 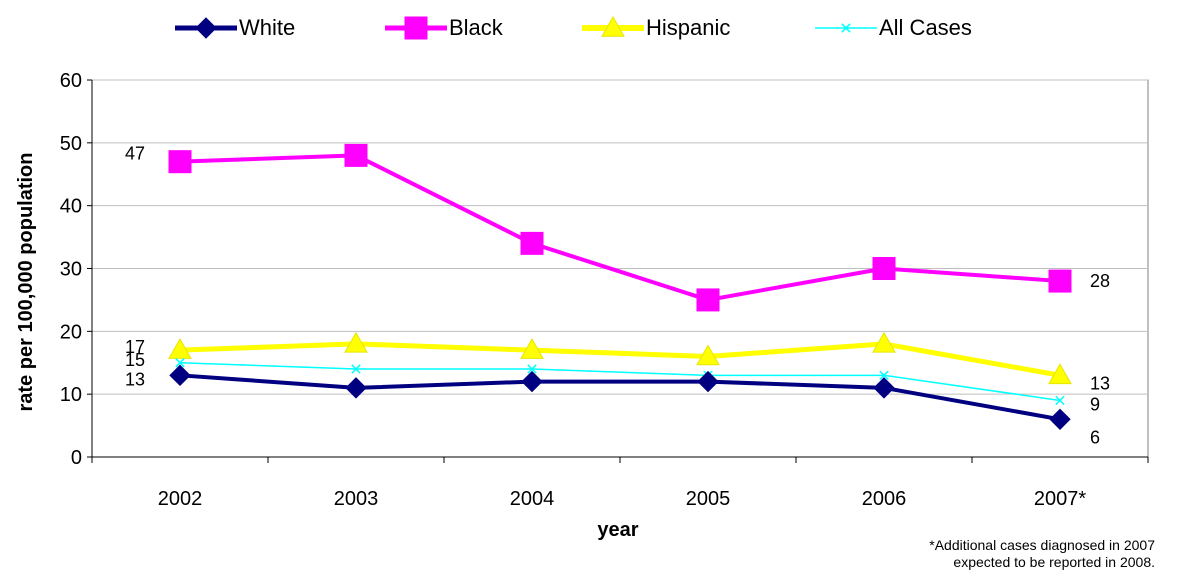 What do you see at coordinates (267, 27) in the screenshot?
I see `legend-label: White` at bounding box center [267, 27].